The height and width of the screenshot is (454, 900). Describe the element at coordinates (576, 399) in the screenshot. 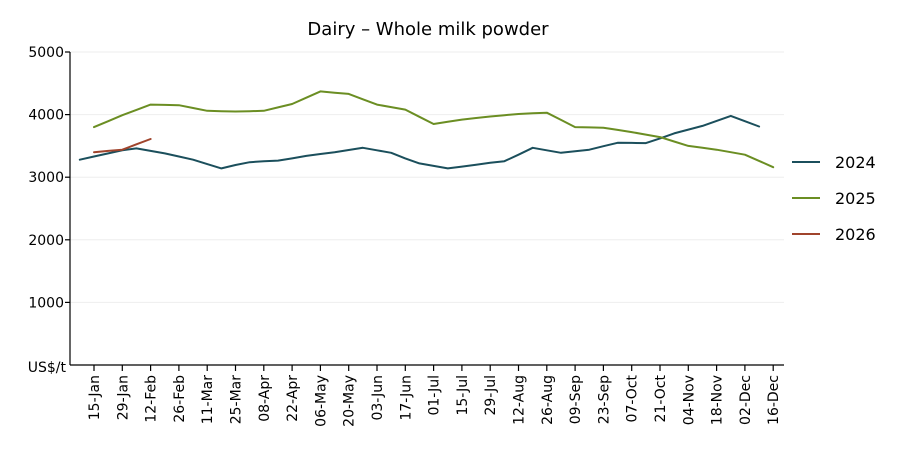

I see `x-tick-label: 09-Sep` at that location.